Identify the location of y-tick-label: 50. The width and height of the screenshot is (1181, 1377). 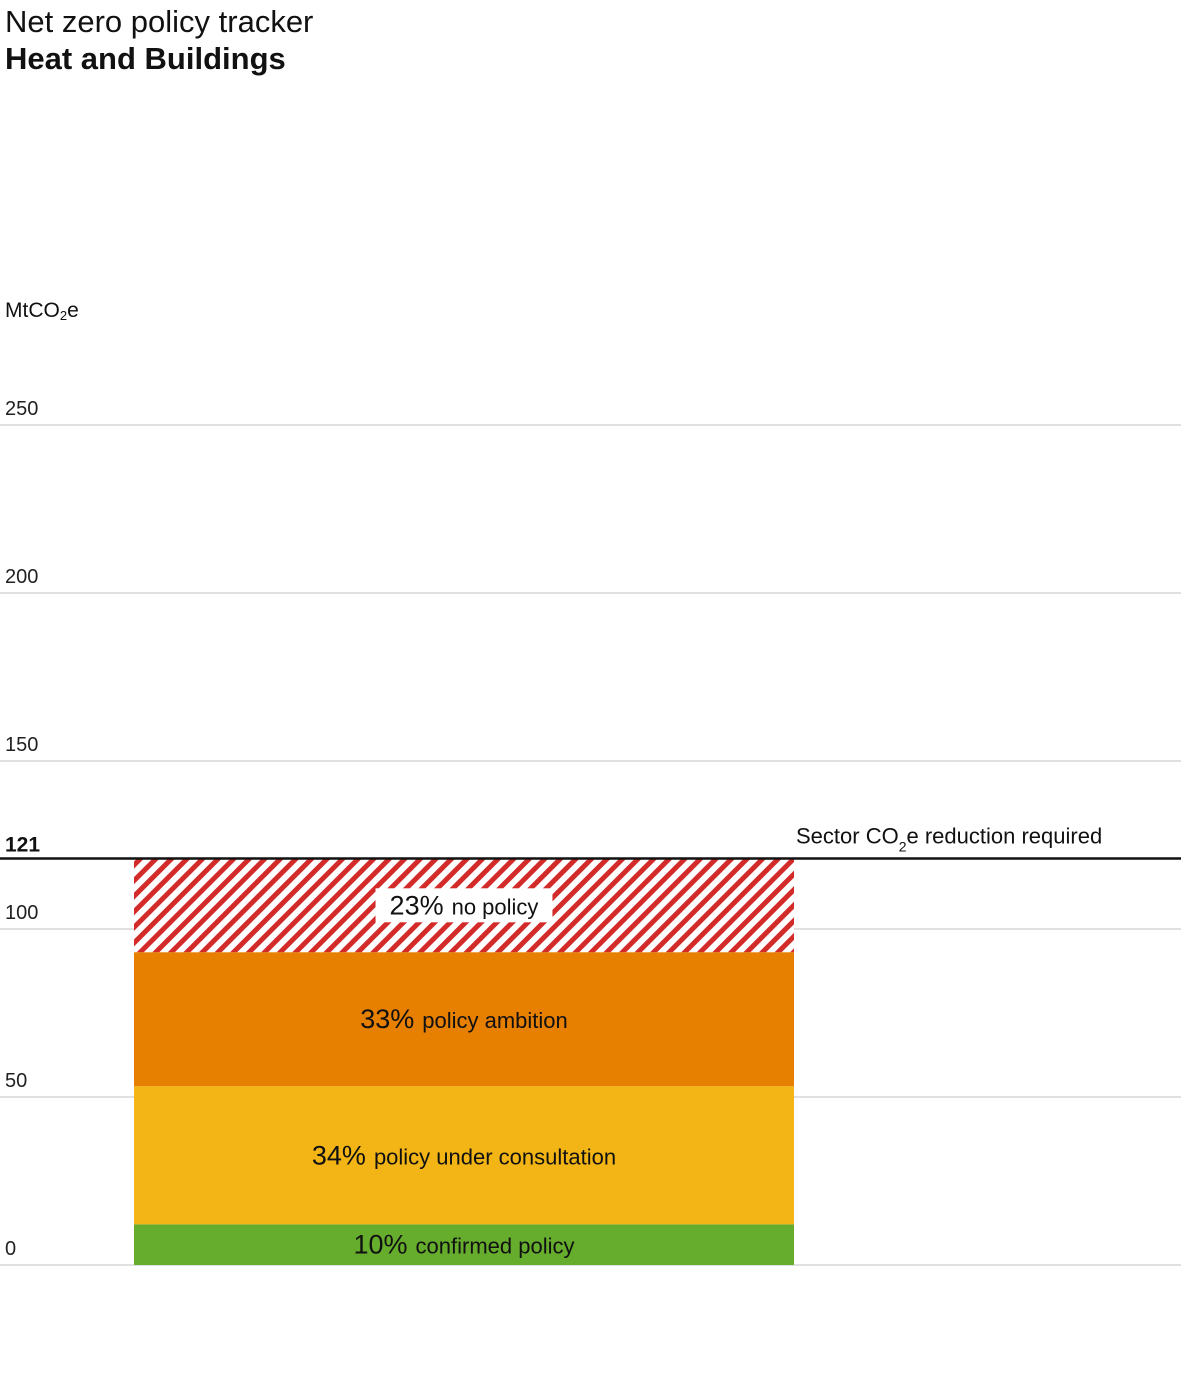
(16, 1081).